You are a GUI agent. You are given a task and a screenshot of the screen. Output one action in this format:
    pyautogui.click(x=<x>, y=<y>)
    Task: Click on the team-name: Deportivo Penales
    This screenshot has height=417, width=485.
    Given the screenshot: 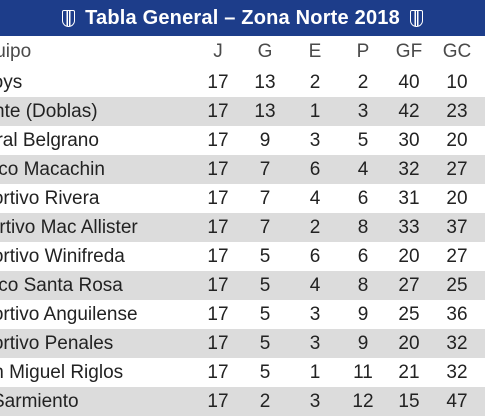 What is the action you would take?
    pyautogui.click(x=57, y=343)
    